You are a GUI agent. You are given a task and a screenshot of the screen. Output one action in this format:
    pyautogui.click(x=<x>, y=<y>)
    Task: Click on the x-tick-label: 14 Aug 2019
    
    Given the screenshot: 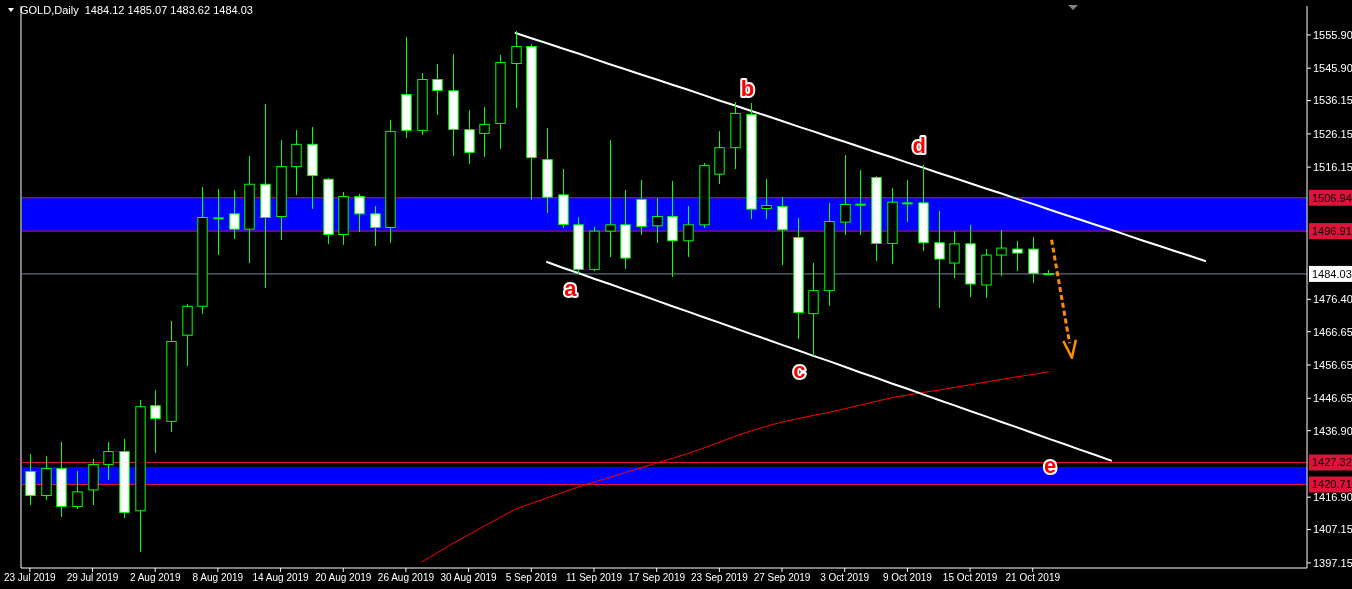 What is the action you would take?
    pyautogui.click(x=281, y=577)
    